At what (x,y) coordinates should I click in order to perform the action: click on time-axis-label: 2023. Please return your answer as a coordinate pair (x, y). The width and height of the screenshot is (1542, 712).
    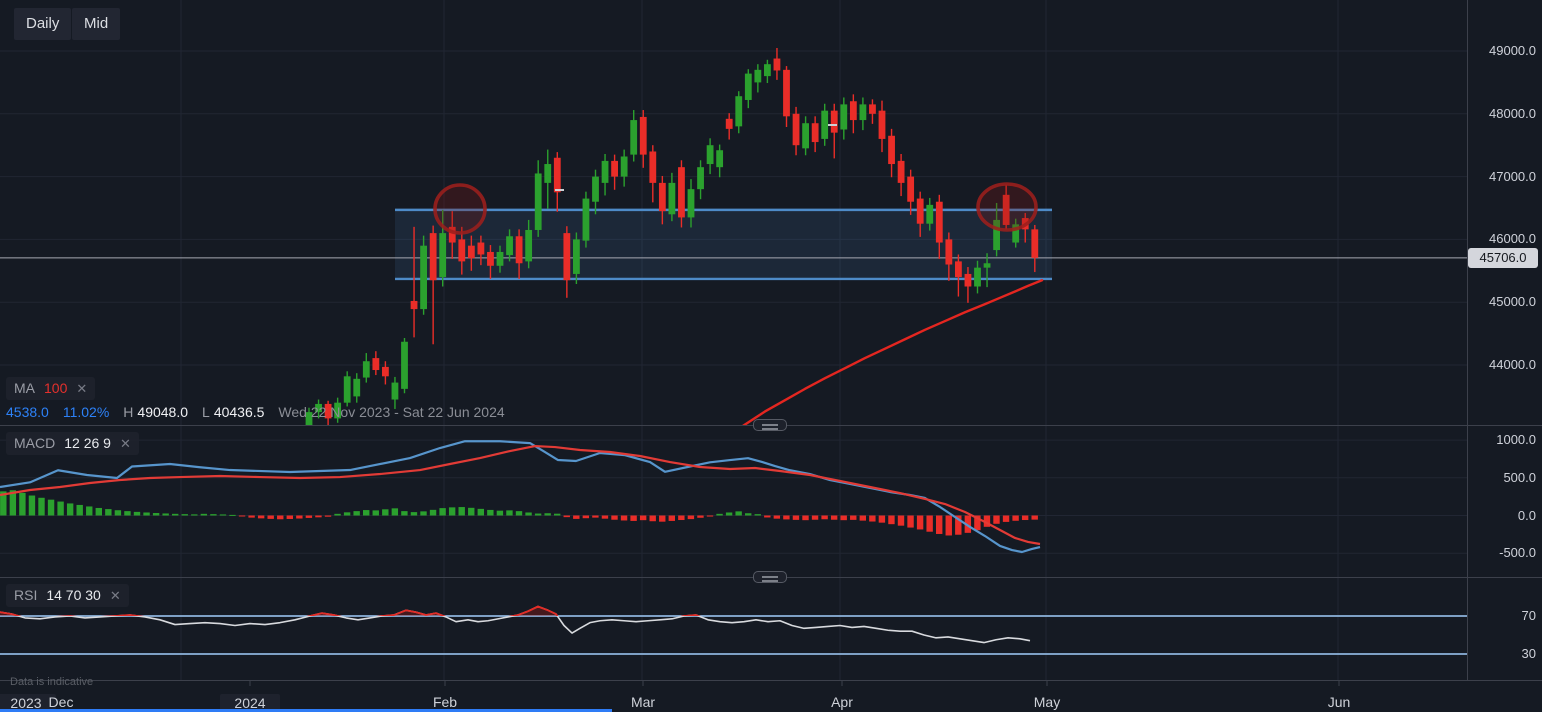
    Looking at the image, I should click on (28, 703).